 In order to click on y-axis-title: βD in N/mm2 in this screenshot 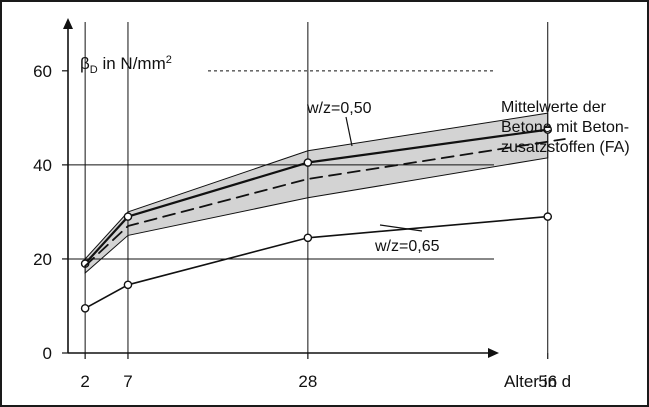, I will do `click(126, 65)`.